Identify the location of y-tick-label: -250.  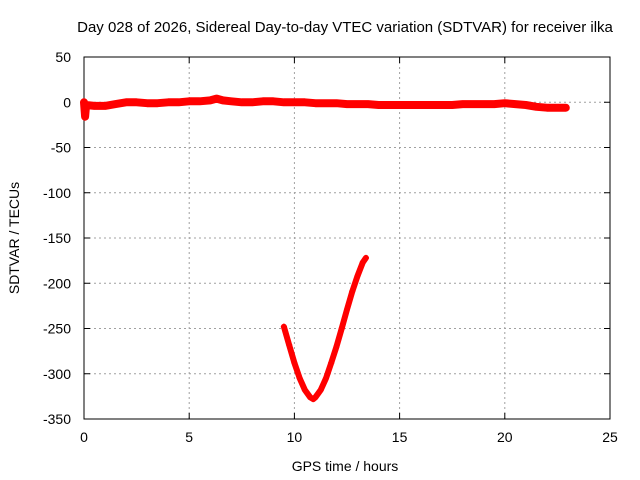
(57, 329).